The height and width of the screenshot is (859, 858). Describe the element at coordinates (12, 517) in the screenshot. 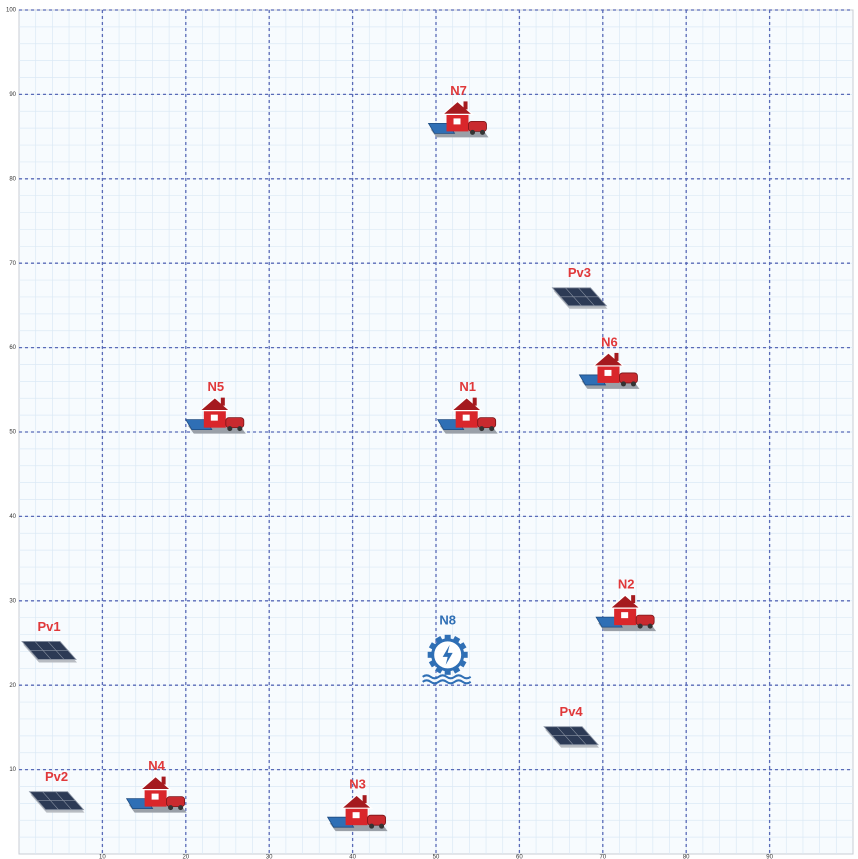

I see `y-tick-label: 40` at that location.